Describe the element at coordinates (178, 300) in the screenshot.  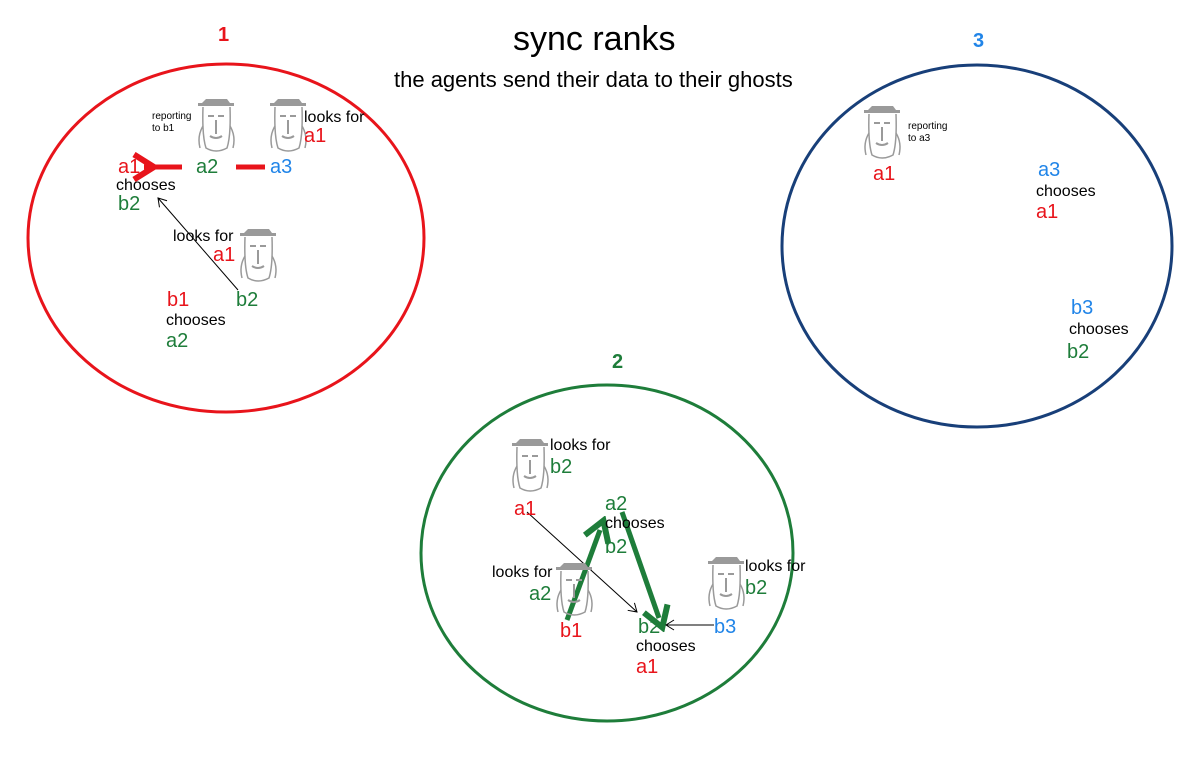
I see `rank1-b1: b1` at that location.